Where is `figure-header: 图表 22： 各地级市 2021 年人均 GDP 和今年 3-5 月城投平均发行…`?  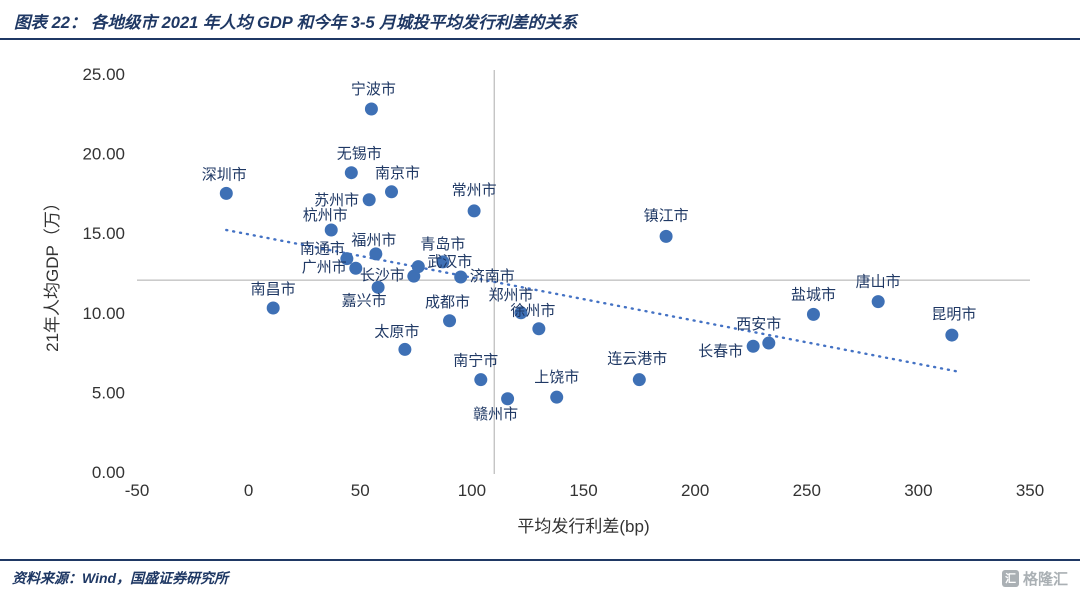 figure-header: 图表 22： 各地级市 2021 年人均 GDP 和今年 3-5 月城投平均发行… is located at coordinates (540, 20).